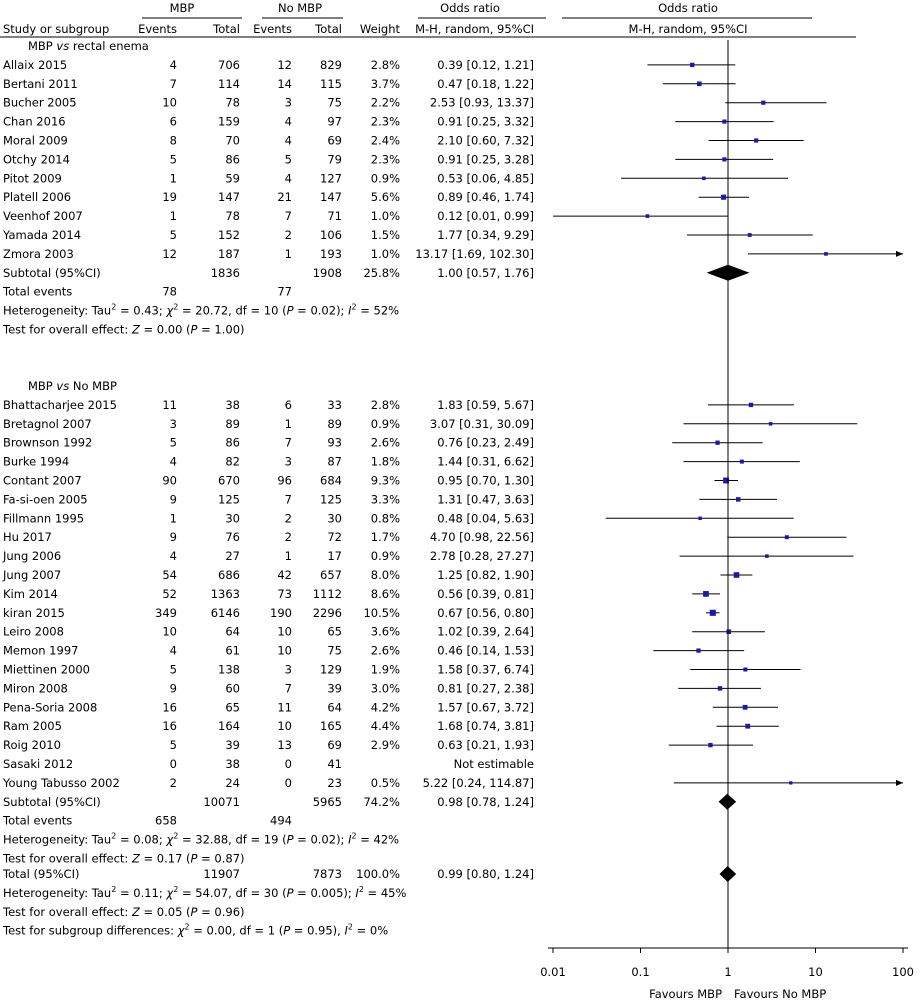 This screenshot has width=923, height=1005. I want to click on study-name: Veenhof 2007, so click(43, 216).